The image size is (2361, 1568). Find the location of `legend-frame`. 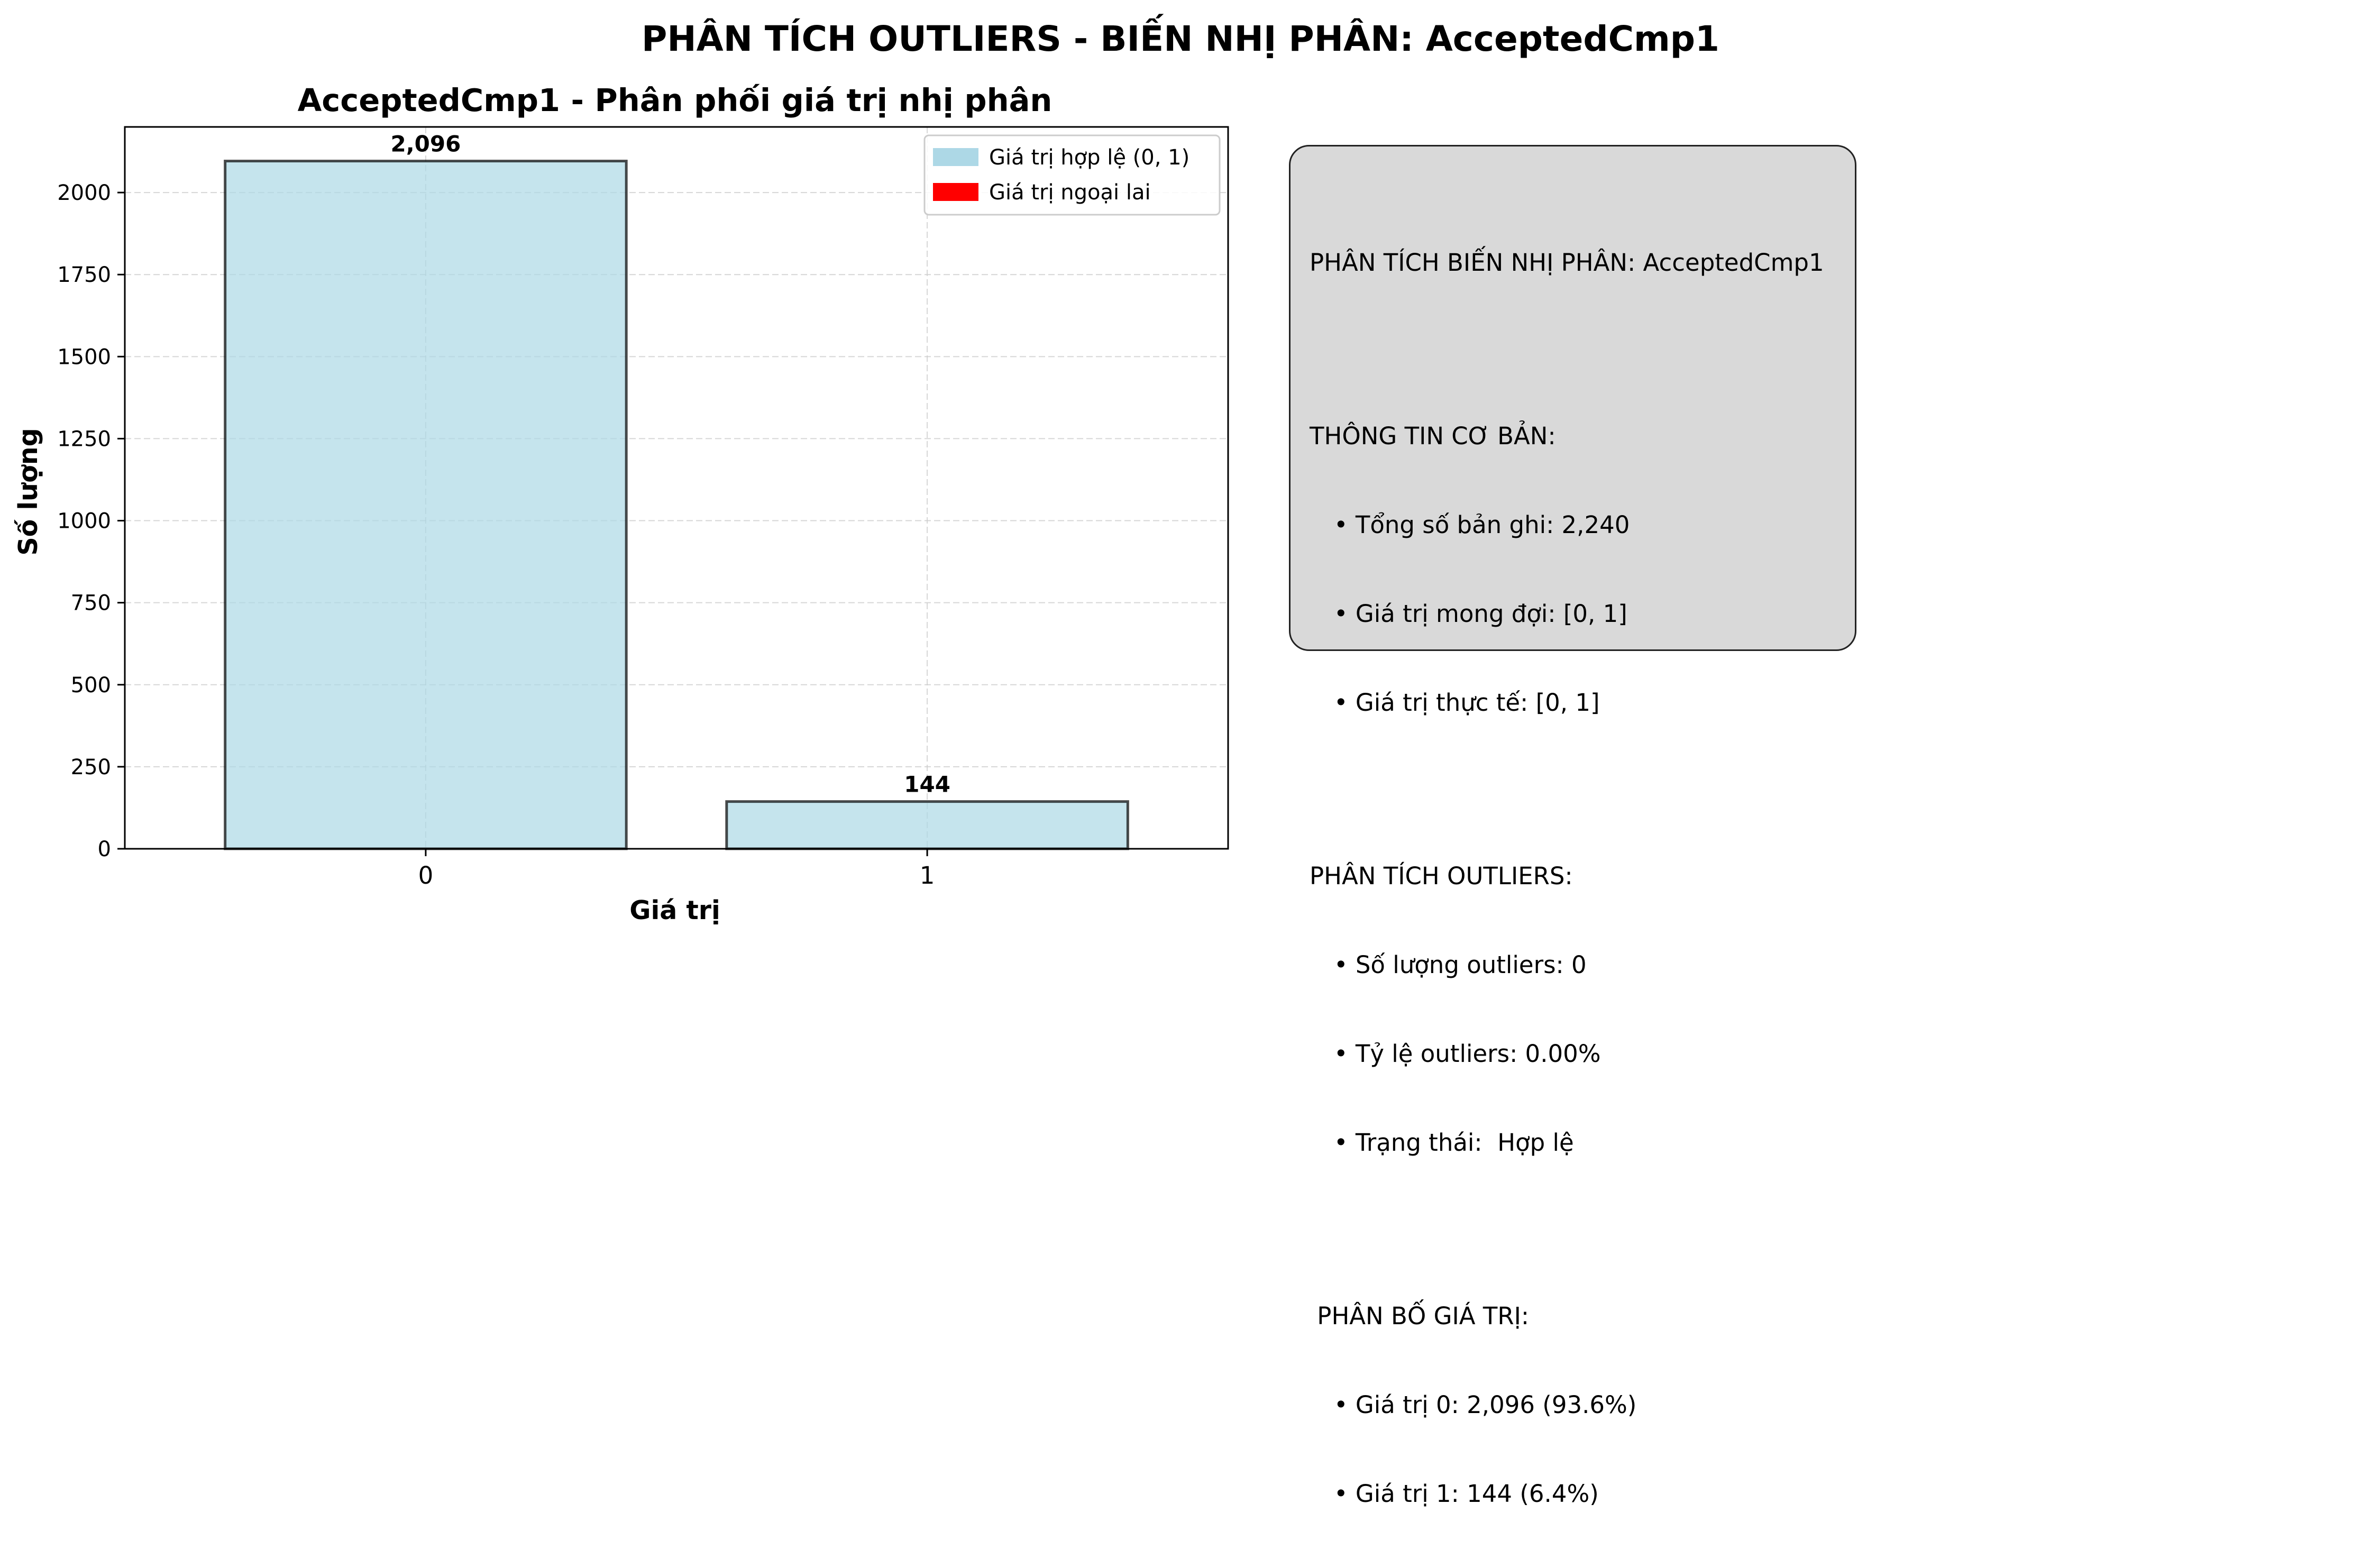

legend-frame is located at coordinates (1072, 175).